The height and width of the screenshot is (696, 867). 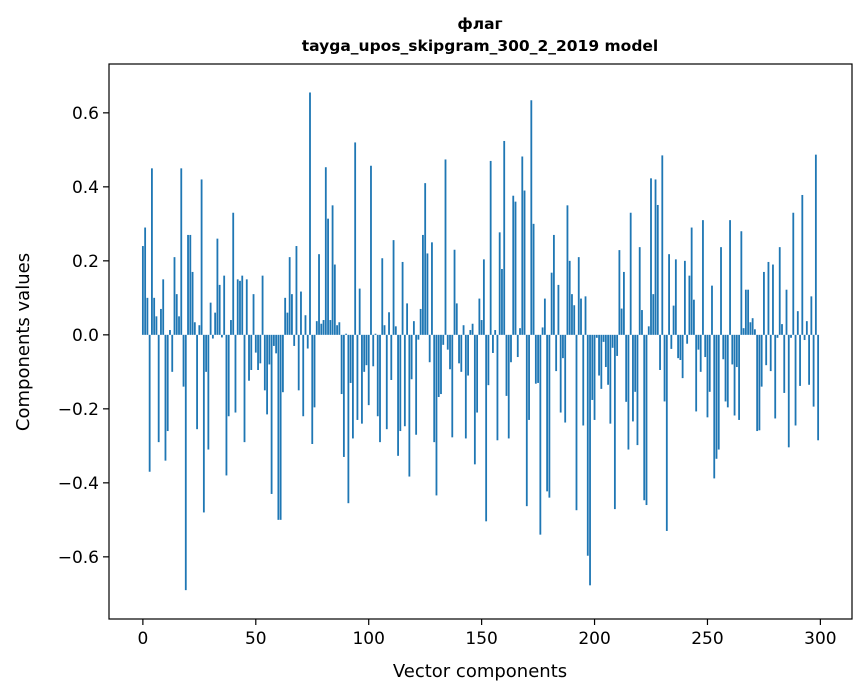 I want to click on x-tick-label: 150, so click(x=481, y=639).